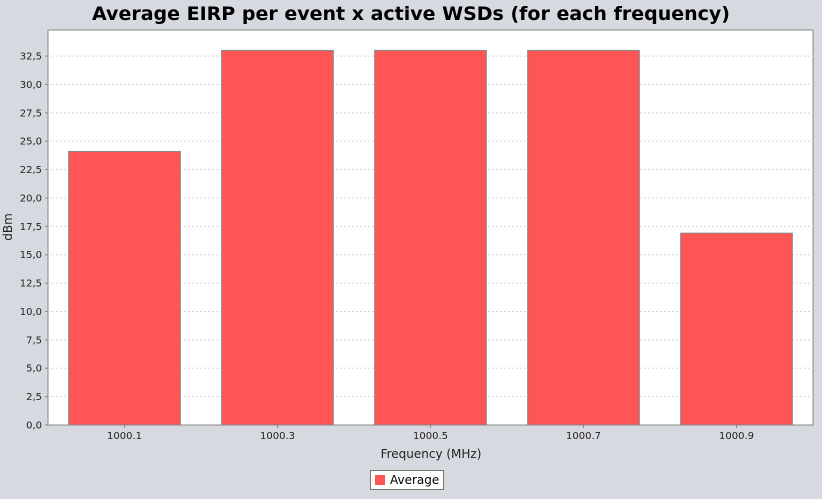  What do you see at coordinates (415, 480) in the screenshot?
I see `legend-label: Average` at bounding box center [415, 480].